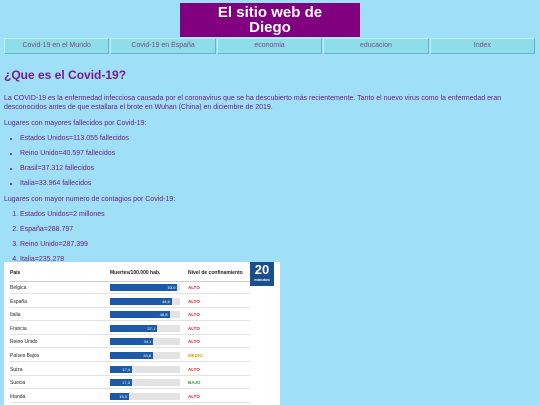 This screenshot has width=540, height=405. Describe the element at coordinates (126, 383) in the screenshot. I see `chart-data-label: 17,3` at that location.